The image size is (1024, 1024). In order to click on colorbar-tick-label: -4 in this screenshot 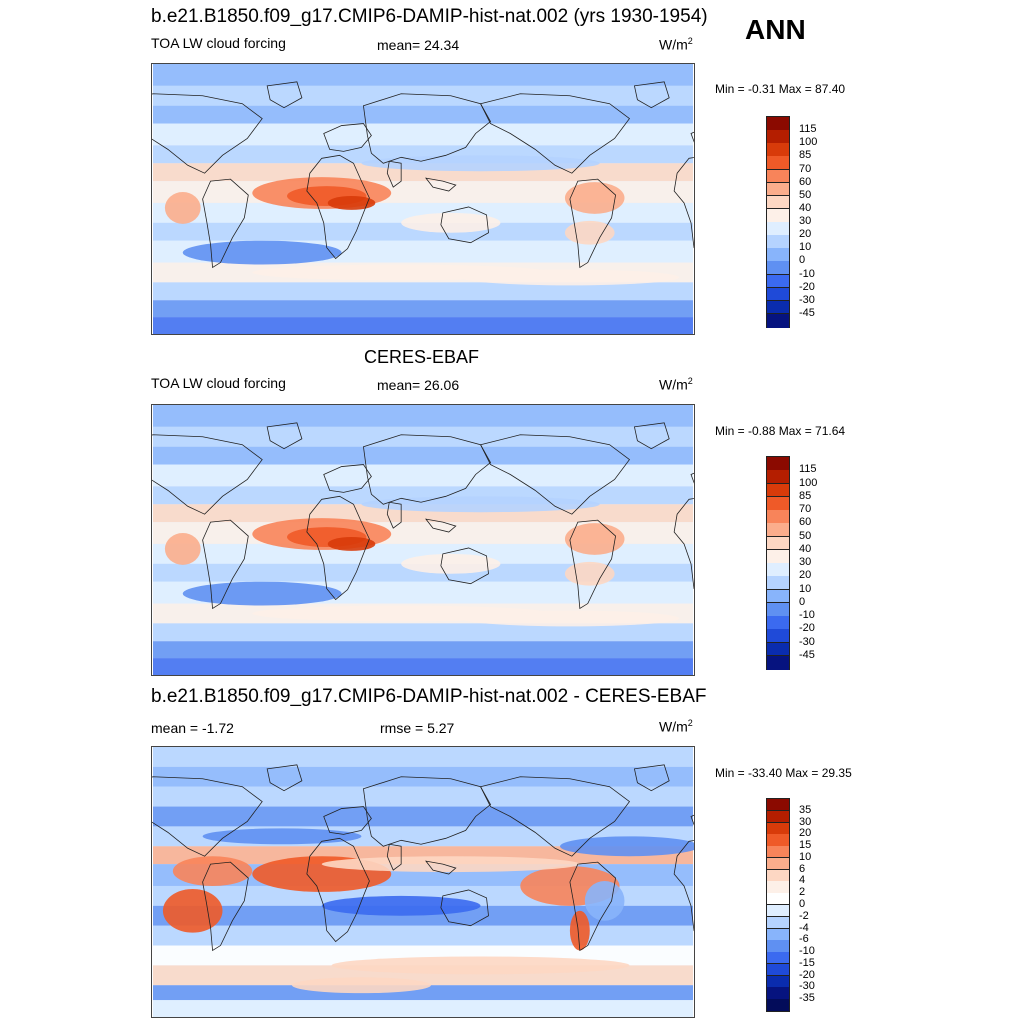, I will do `click(804, 927)`.